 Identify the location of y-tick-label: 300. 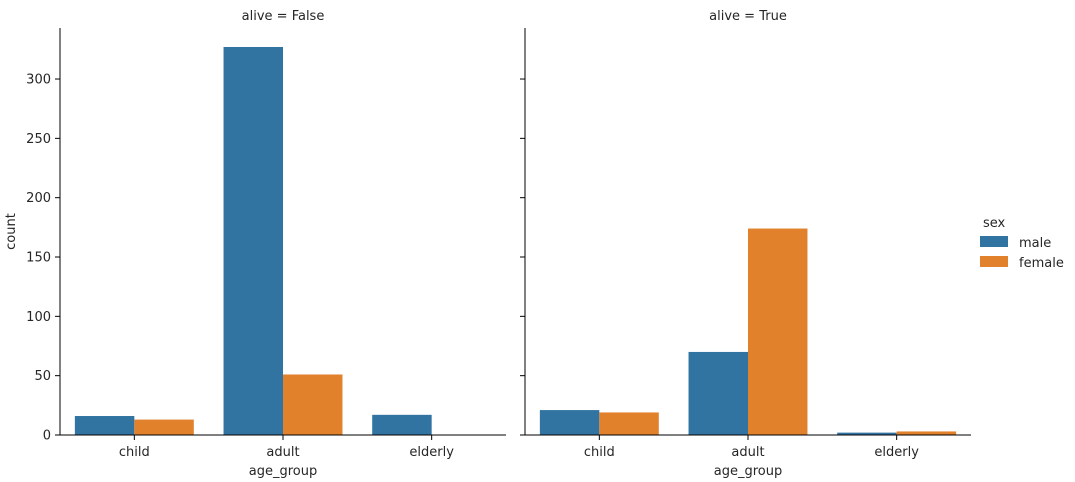
(38, 80).